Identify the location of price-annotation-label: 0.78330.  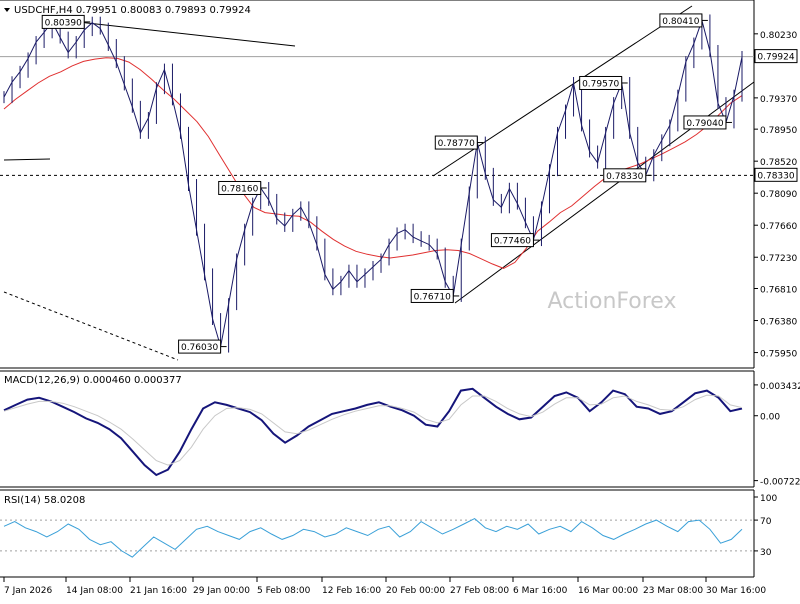
(624, 177).